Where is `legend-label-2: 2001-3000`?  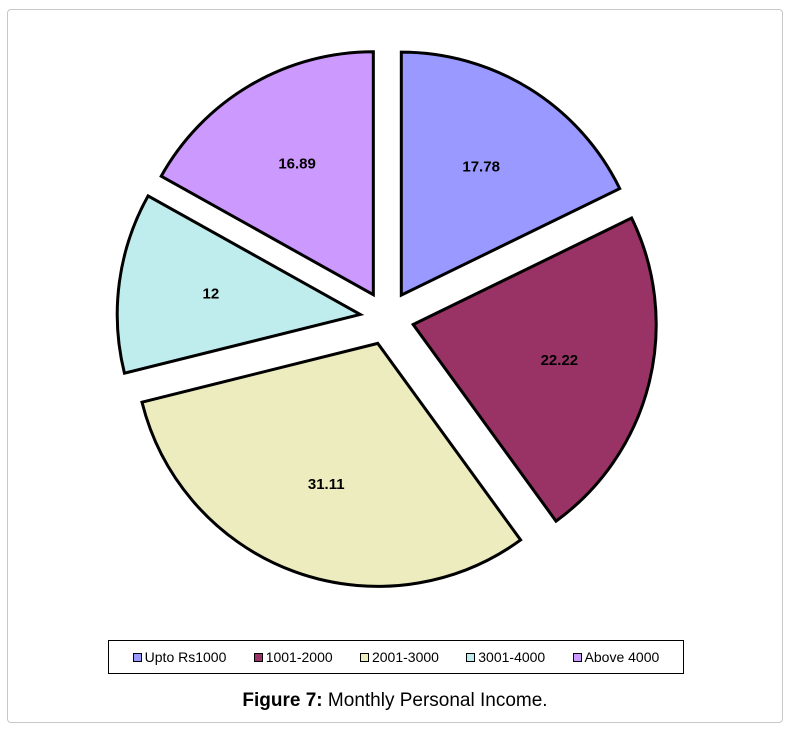 legend-label-2: 2001-3000 is located at coordinates (405, 657).